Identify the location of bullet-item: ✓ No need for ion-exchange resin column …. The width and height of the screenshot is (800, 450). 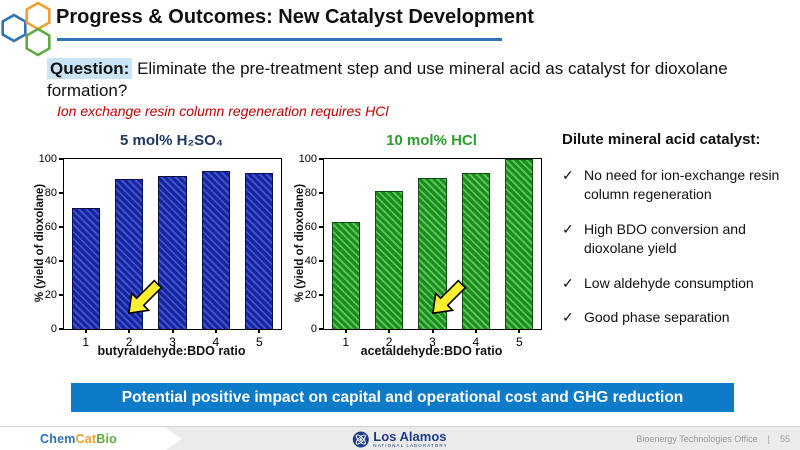
(678, 185).